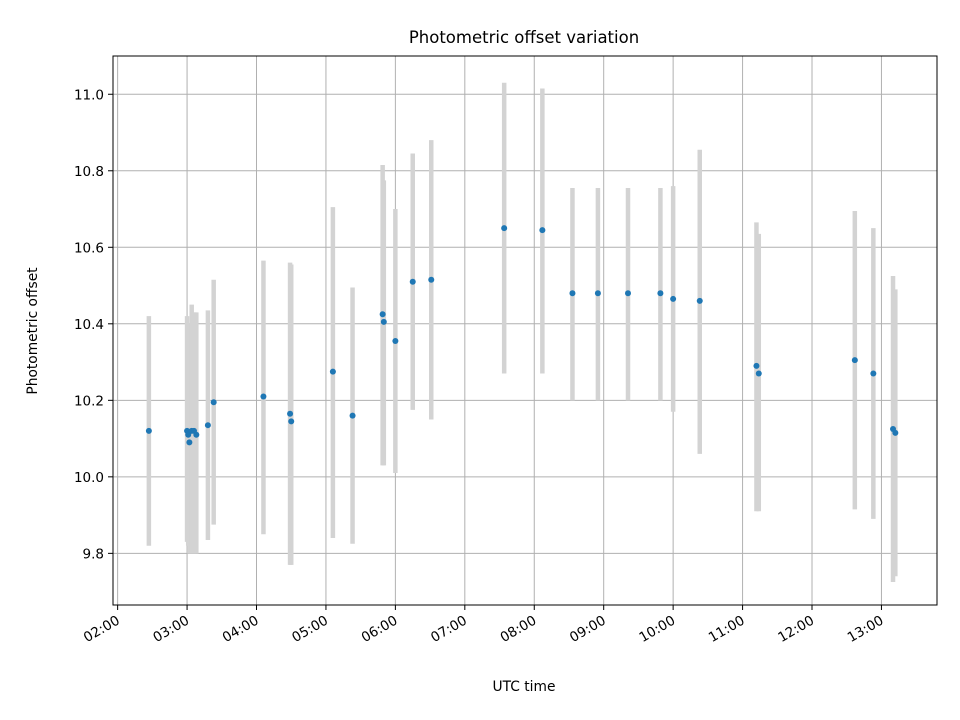  Describe the element at coordinates (524, 37) in the screenshot. I see `chart-title: Photometric offset variation` at that location.